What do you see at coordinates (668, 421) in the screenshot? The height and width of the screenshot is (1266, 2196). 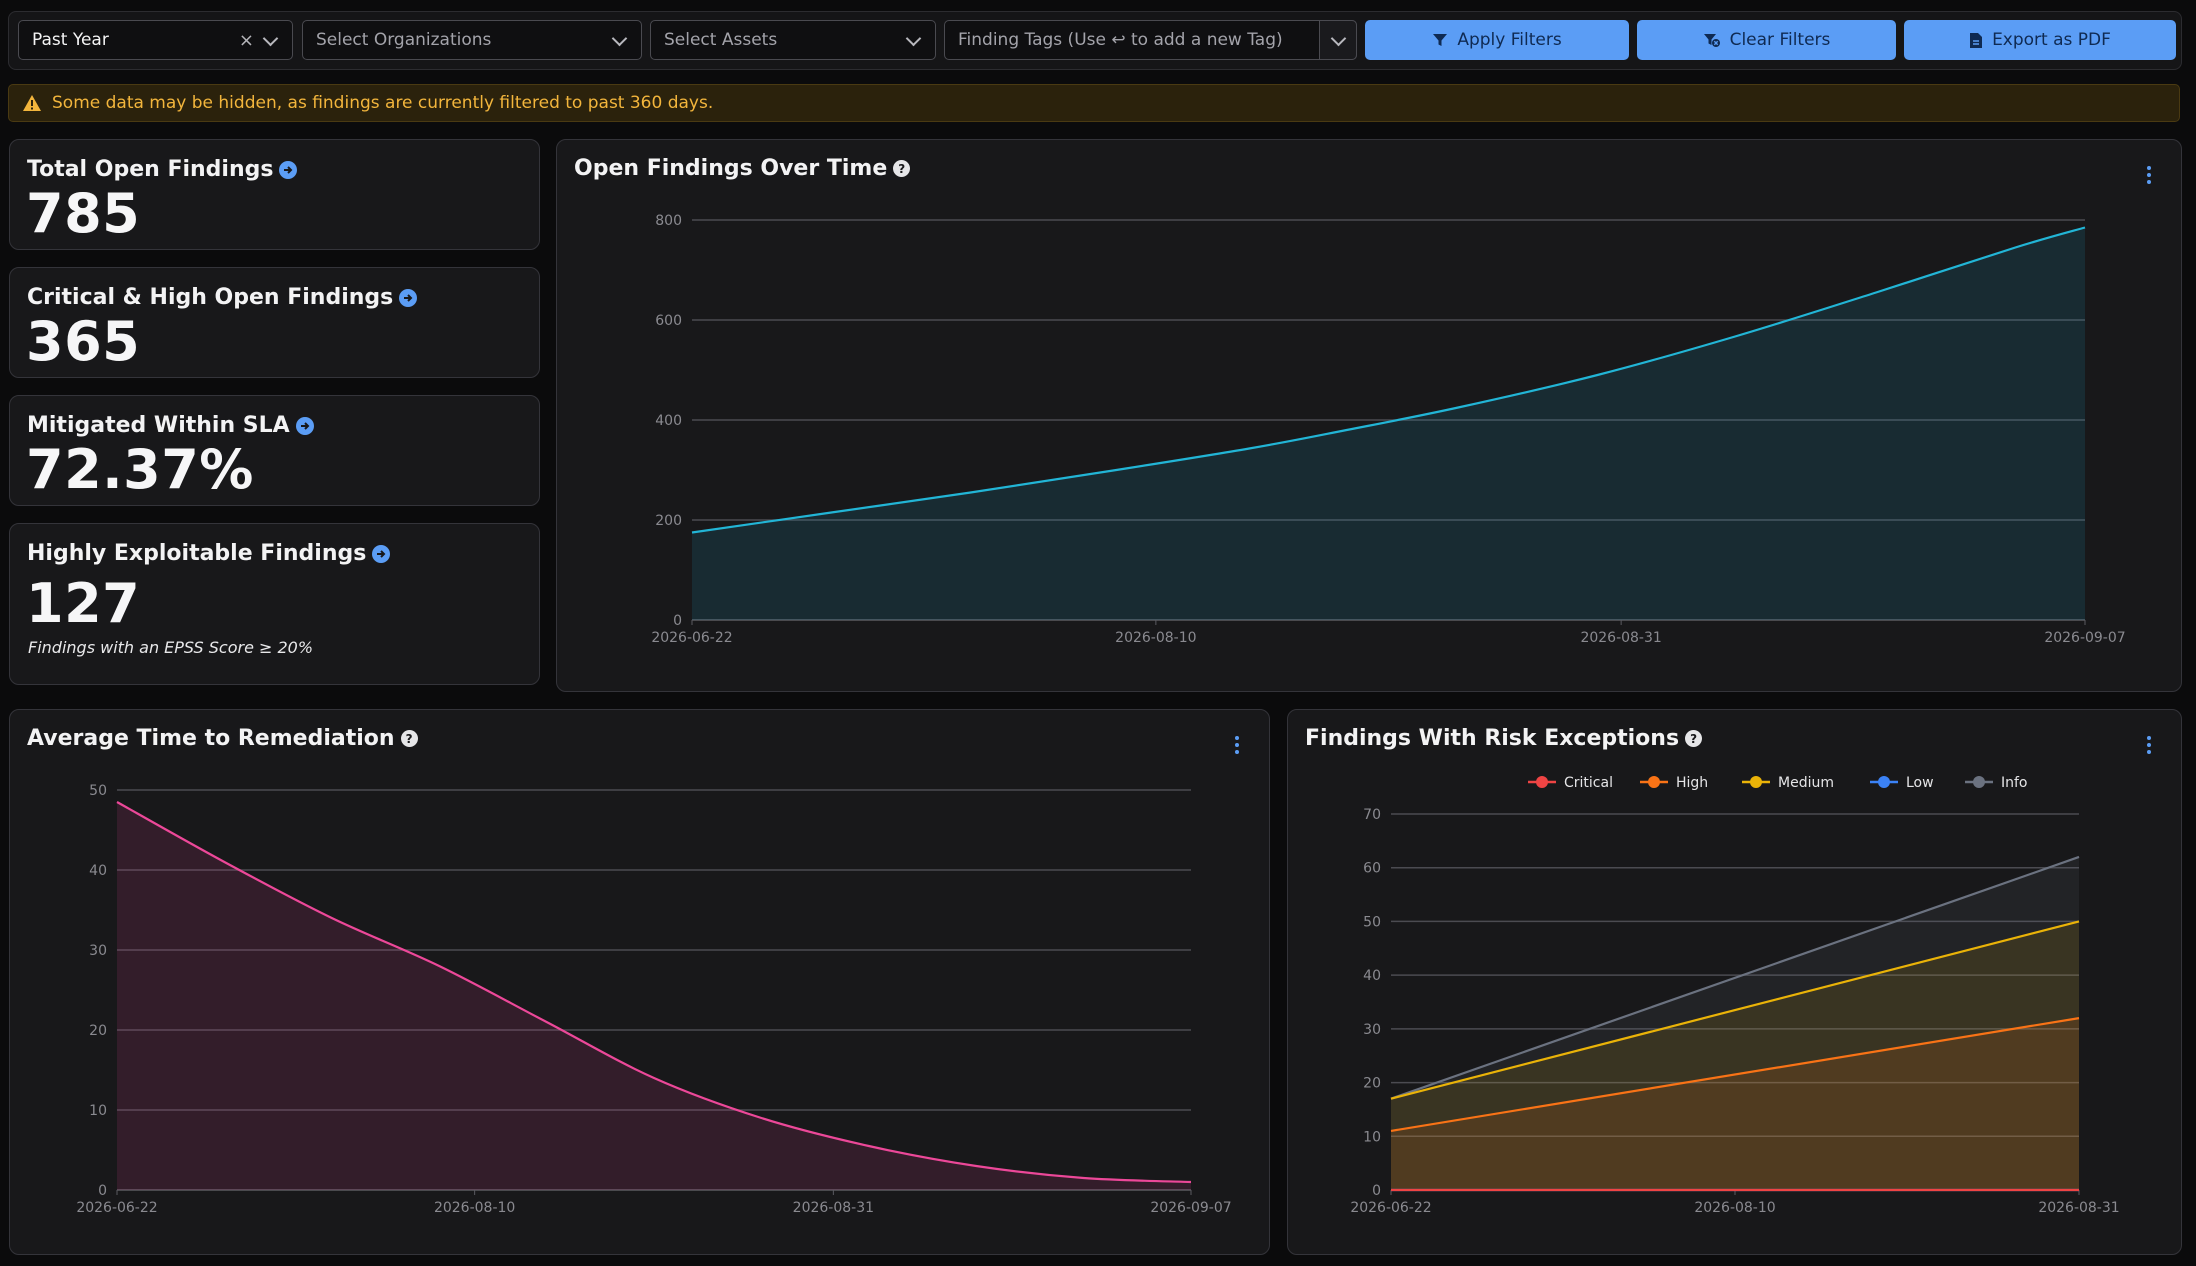 I see `y-tick-label: 400` at bounding box center [668, 421].